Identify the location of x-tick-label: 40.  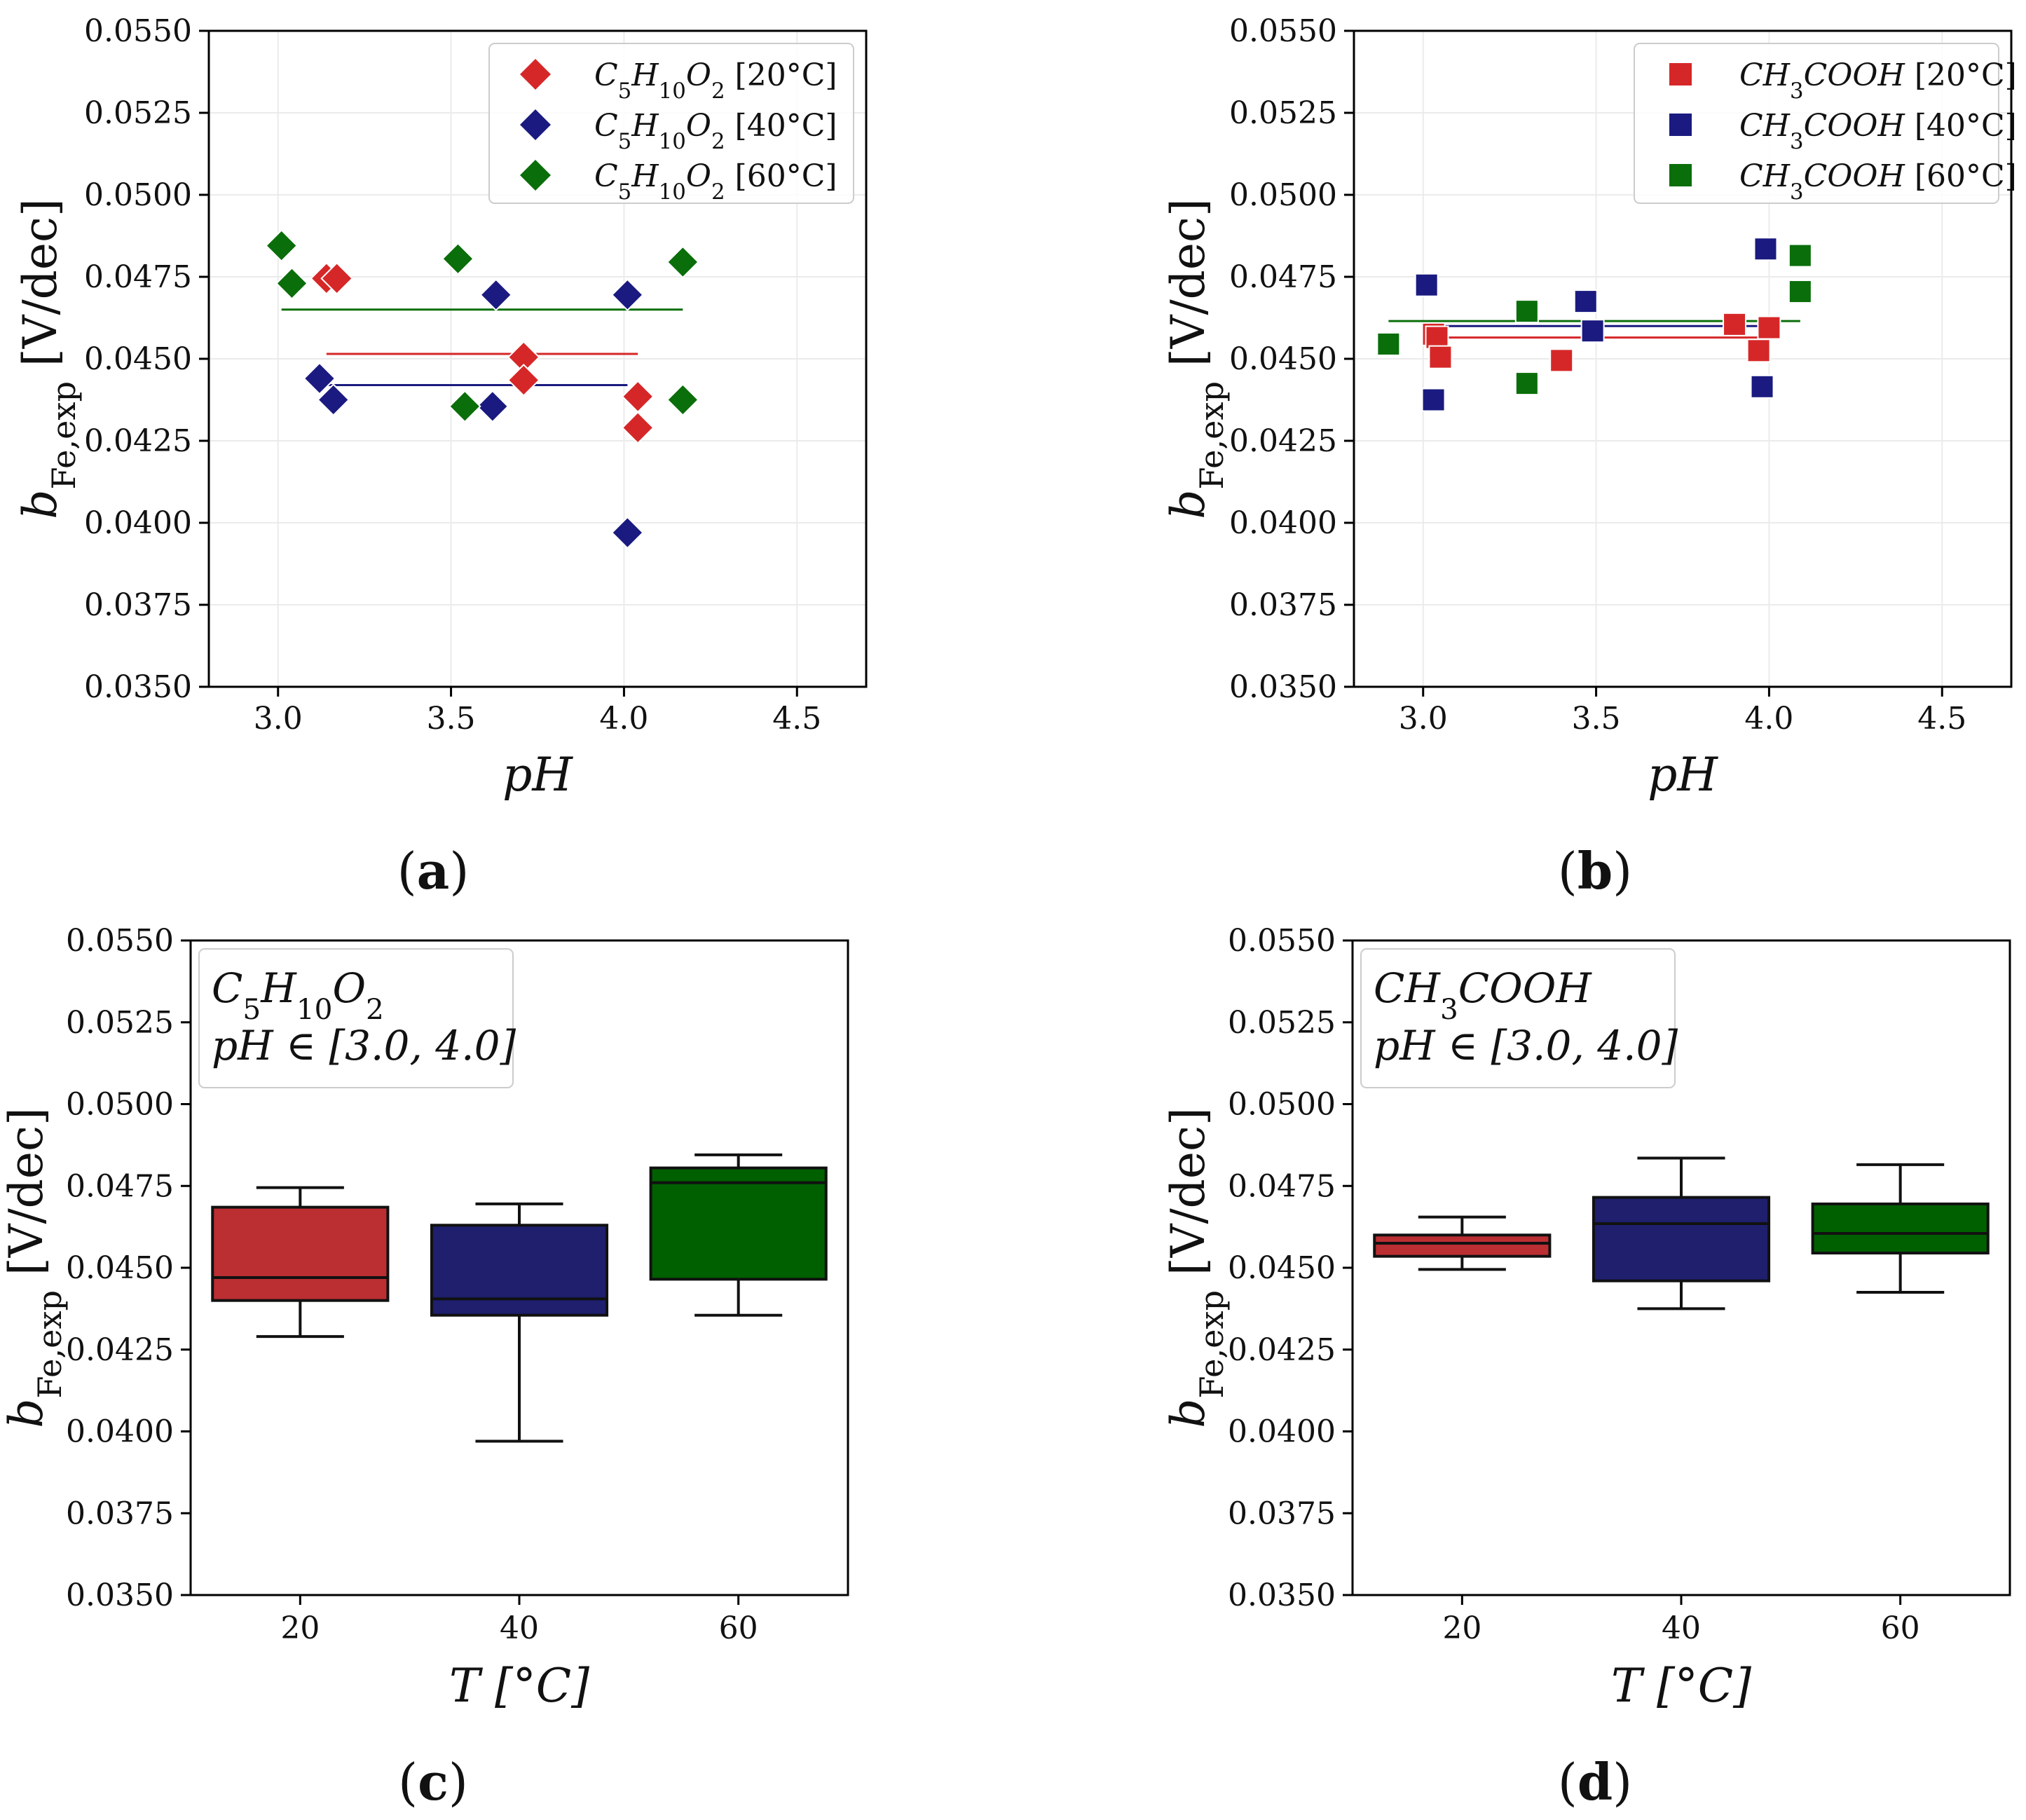
(1682, 1628).